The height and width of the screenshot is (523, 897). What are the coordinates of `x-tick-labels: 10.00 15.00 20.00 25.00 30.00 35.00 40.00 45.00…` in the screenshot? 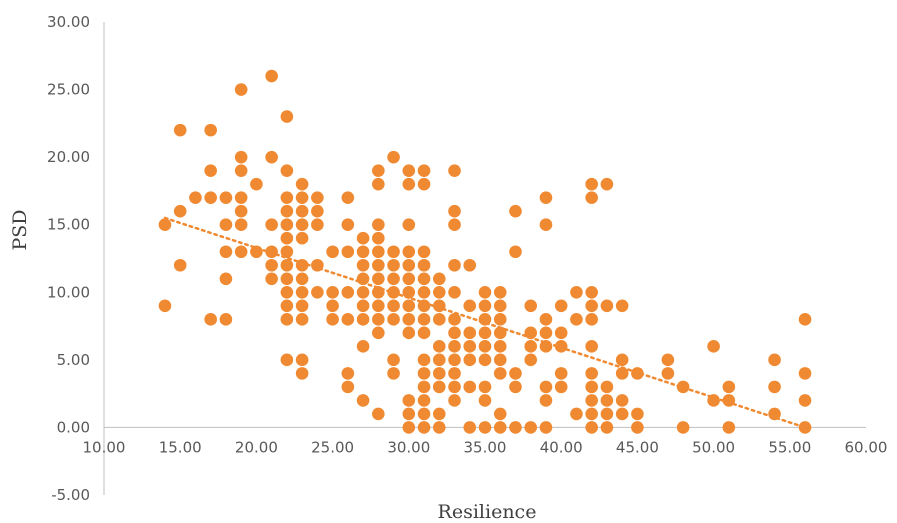 It's located at (485, 447).